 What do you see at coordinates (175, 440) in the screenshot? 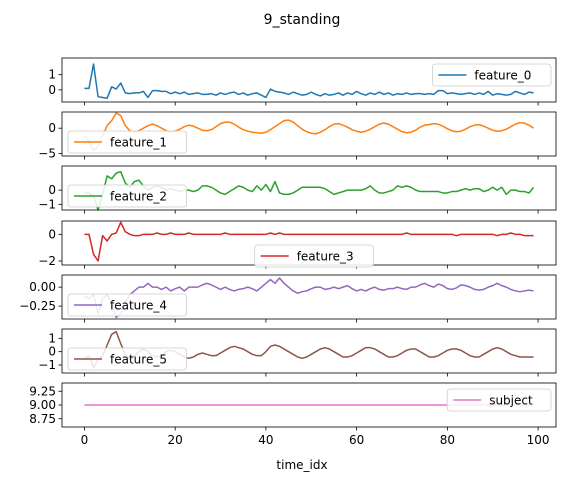
I see `x-tick-label: 20` at bounding box center [175, 440].